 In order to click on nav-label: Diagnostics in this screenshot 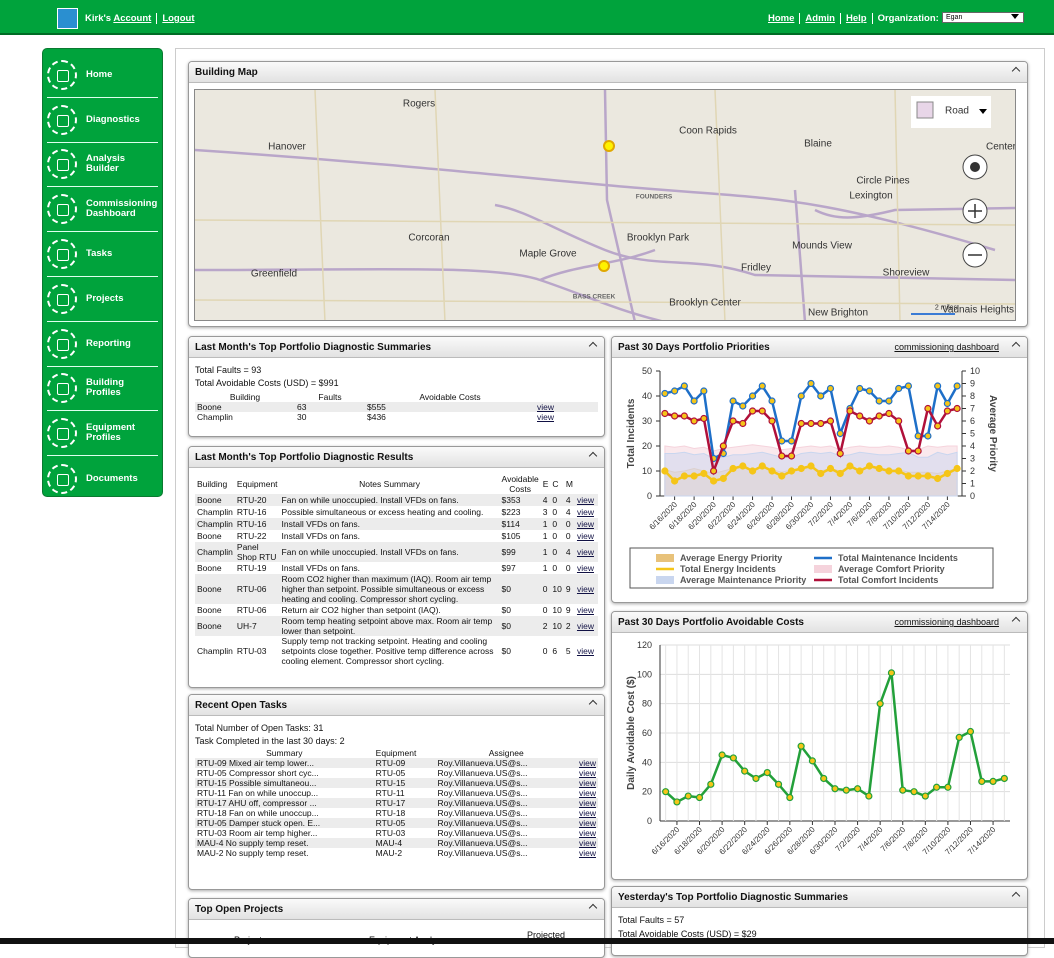, I will do `click(113, 119)`.